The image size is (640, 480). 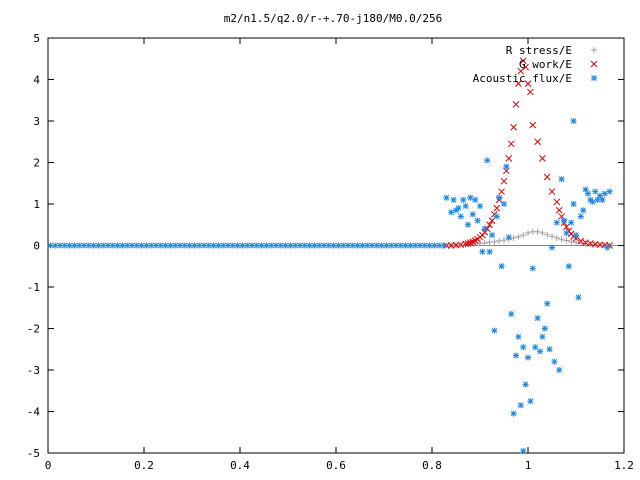 I want to click on legend-label: G work/E, so click(x=545, y=64).